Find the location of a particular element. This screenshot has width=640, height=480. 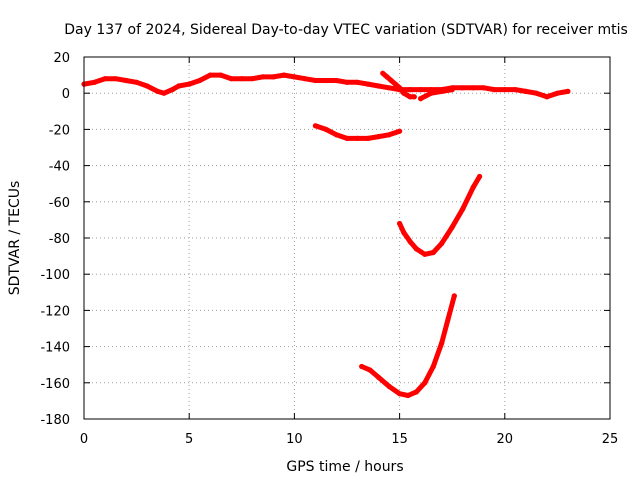

x-tick-label: 25 is located at coordinates (610, 439).